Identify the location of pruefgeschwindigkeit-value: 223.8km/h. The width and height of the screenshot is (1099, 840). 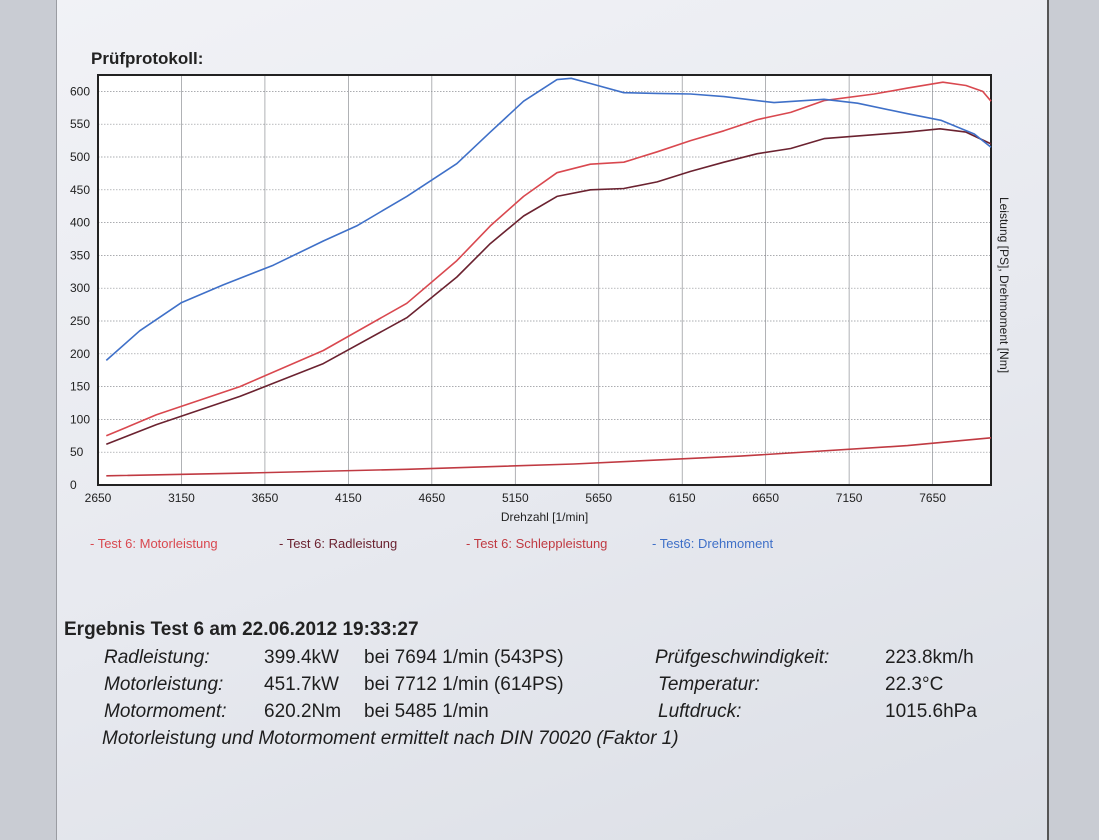
(929, 657).